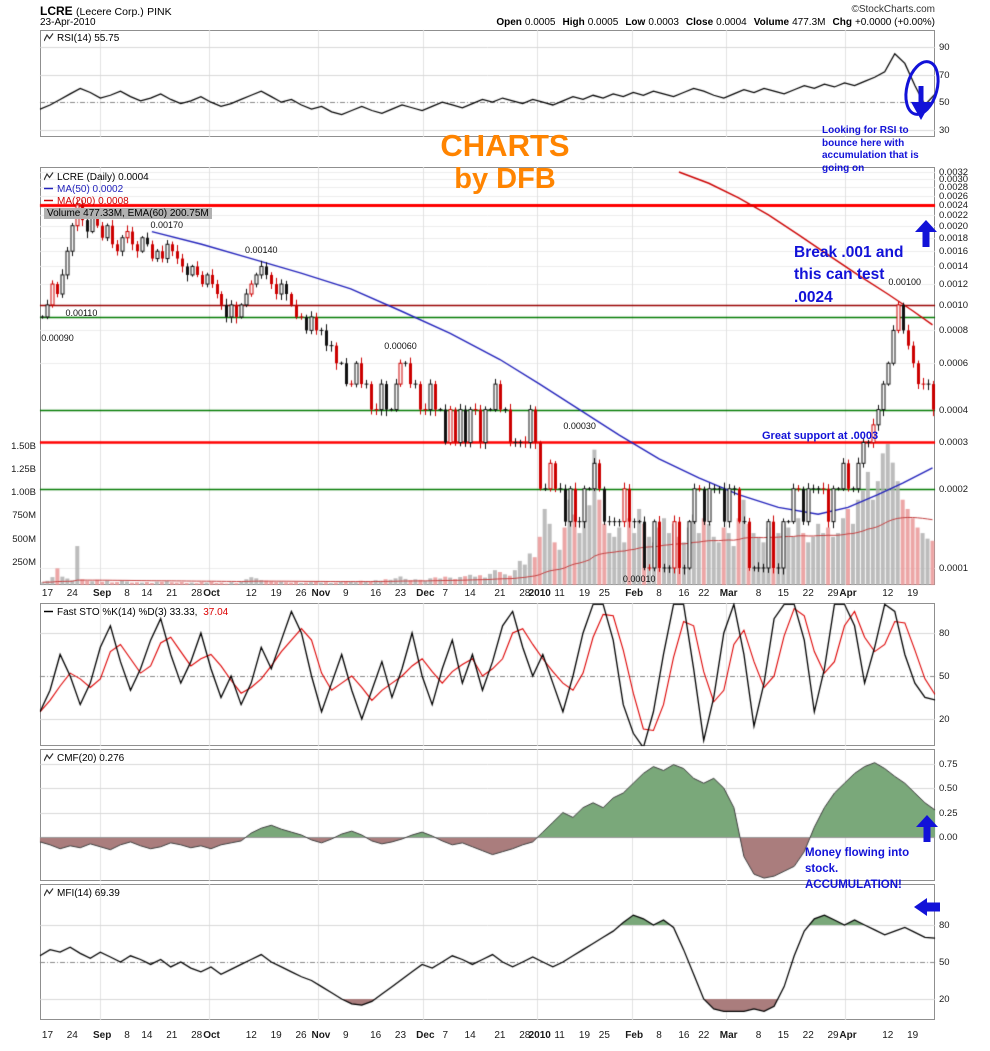  I want to click on quote-field-label: Open, so click(509, 22).